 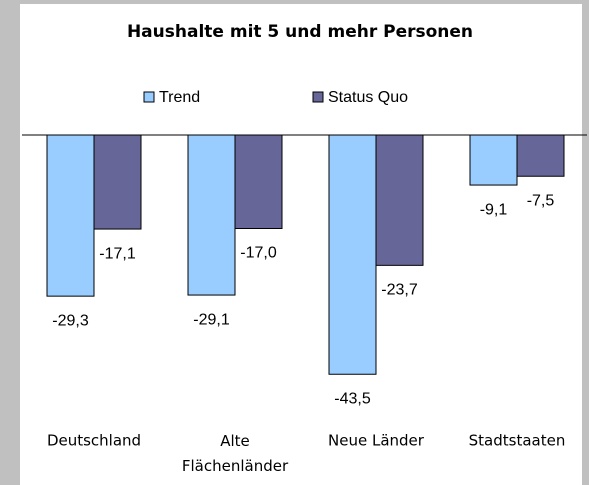 What do you see at coordinates (235, 453) in the screenshot?
I see `x-tick-label: Alte Flächenländer` at bounding box center [235, 453].